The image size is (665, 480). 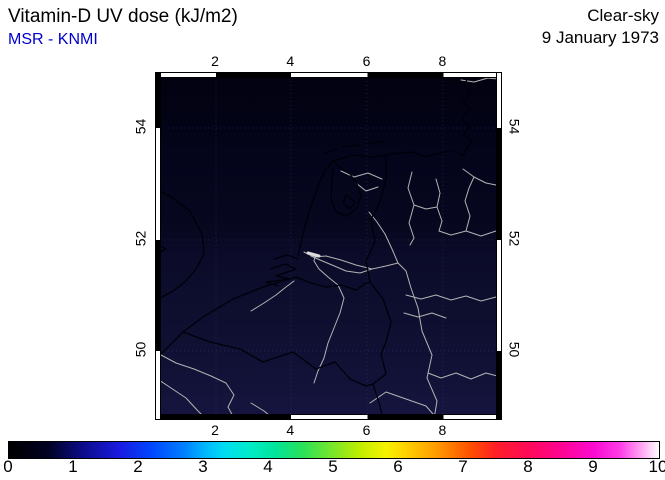 What do you see at coordinates (203, 466) in the screenshot?
I see `colorbar-tick-label: 3` at bounding box center [203, 466].